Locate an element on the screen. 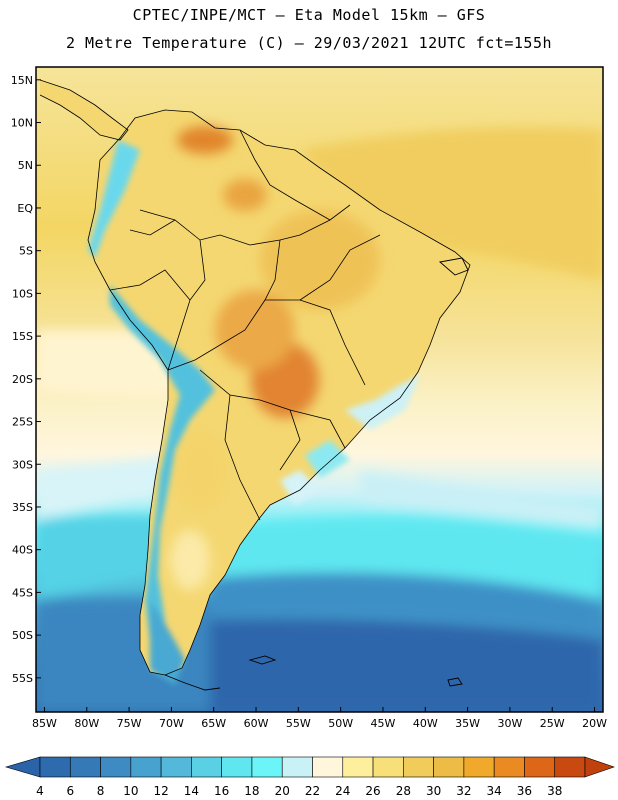 The image size is (618, 800). colorbar-label: 6 is located at coordinates (70, 791).